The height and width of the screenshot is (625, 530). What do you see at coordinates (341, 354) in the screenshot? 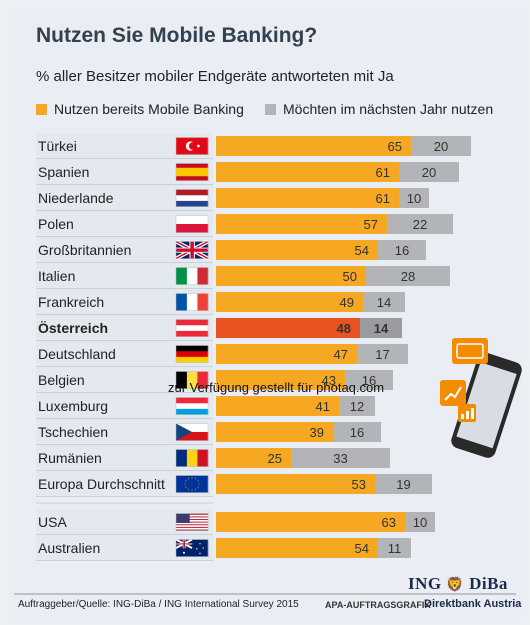
I see `data-label-series-1: 47` at bounding box center [341, 354].